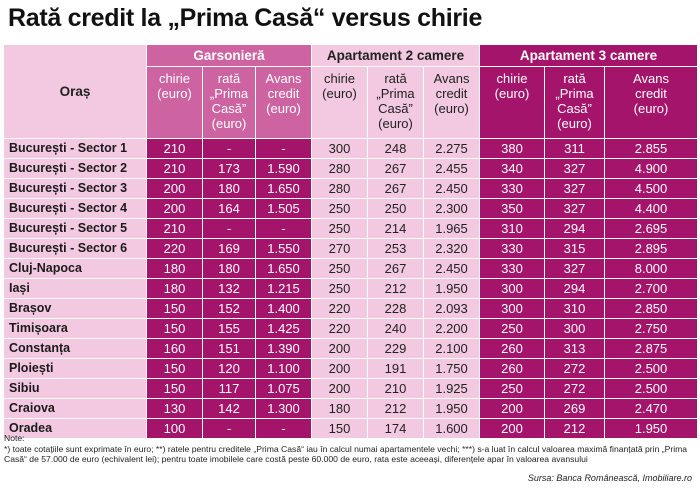 The width and height of the screenshot is (700, 490). What do you see at coordinates (651, 248) in the screenshot?
I see `value-cell: 2.895` at bounding box center [651, 248].